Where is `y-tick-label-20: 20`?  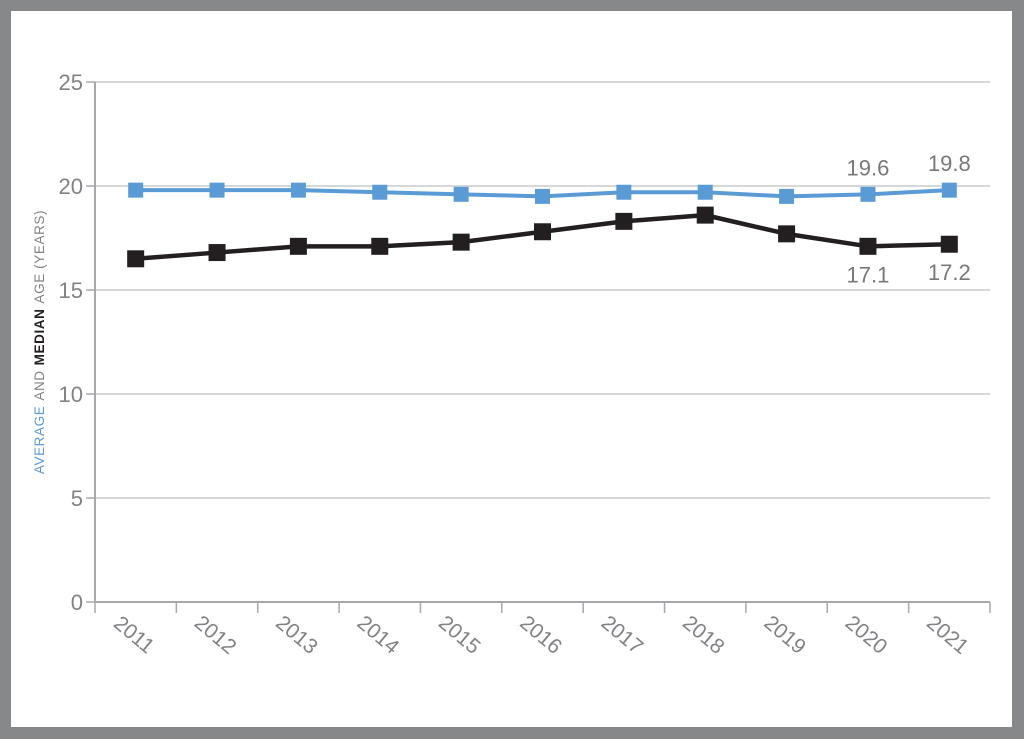 y-tick-label-20: 20 is located at coordinates (71, 186).